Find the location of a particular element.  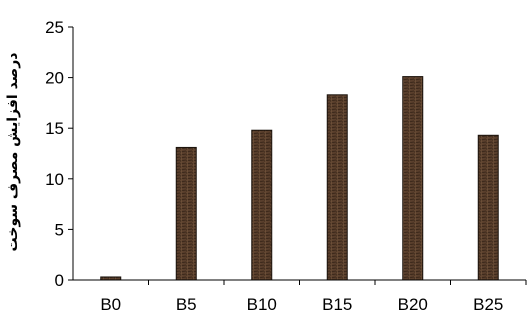

y-tick-label: 15 is located at coordinates (54, 128).